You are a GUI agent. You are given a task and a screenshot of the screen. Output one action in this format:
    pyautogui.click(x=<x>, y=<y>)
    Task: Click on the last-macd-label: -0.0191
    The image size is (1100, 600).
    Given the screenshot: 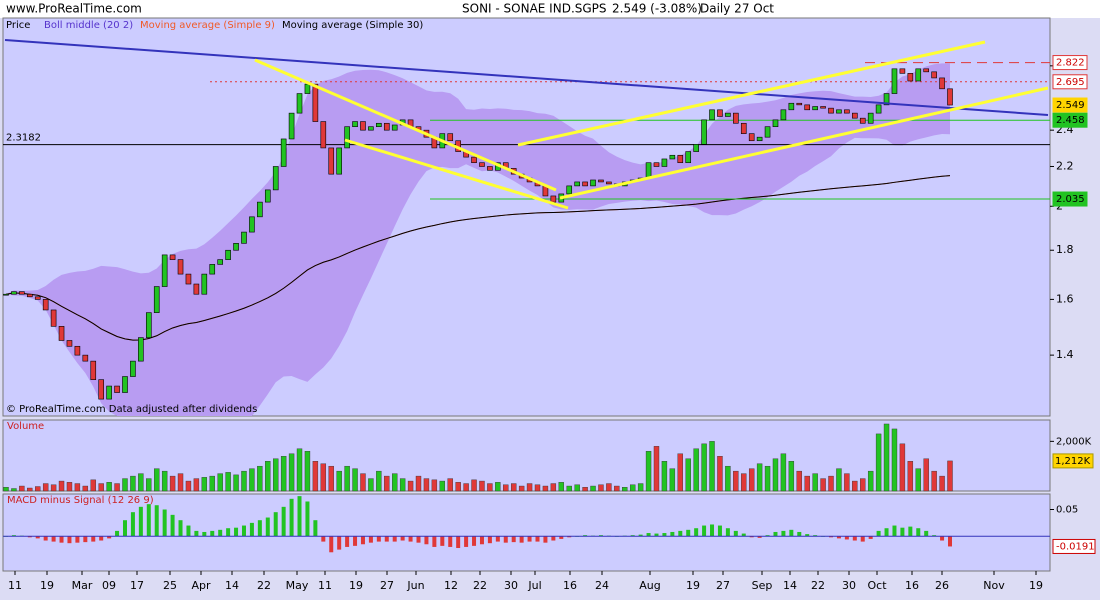 What is the action you would take?
    pyautogui.click(x=1075, y=546)
    